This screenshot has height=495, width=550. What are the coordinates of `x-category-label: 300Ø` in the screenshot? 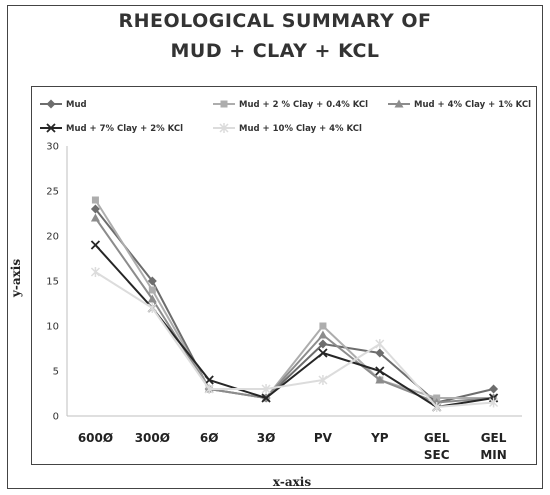 It's located at (152, 438).